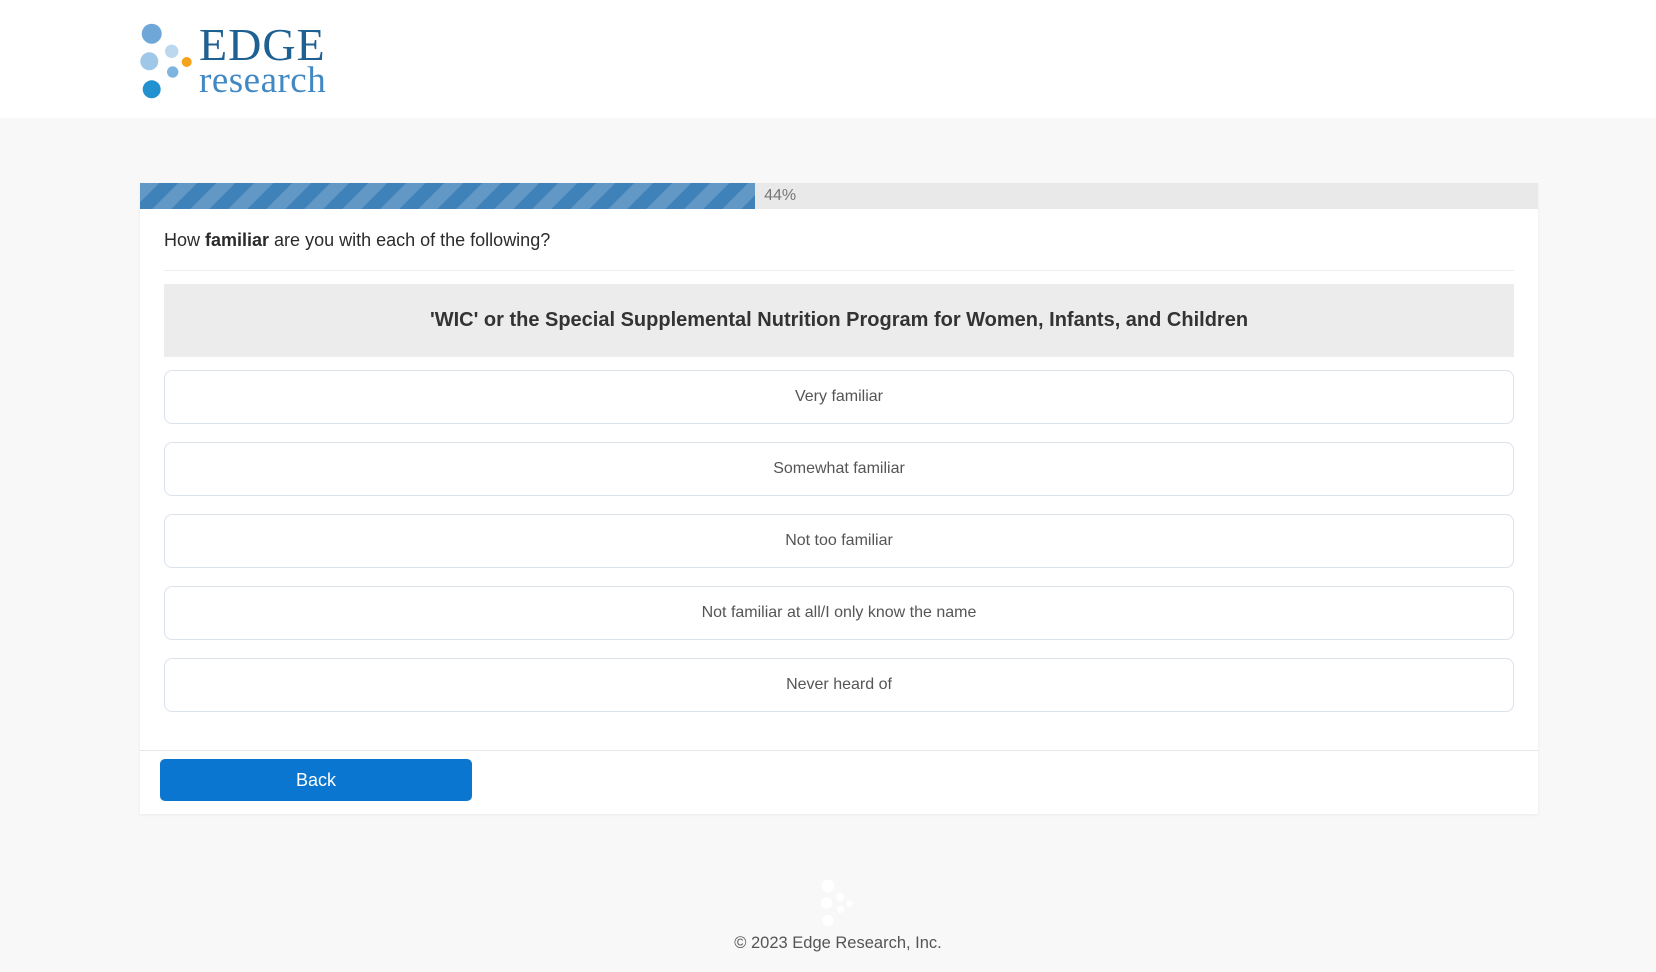  I want to click on progress-bar: 44%, so click(839, 196).